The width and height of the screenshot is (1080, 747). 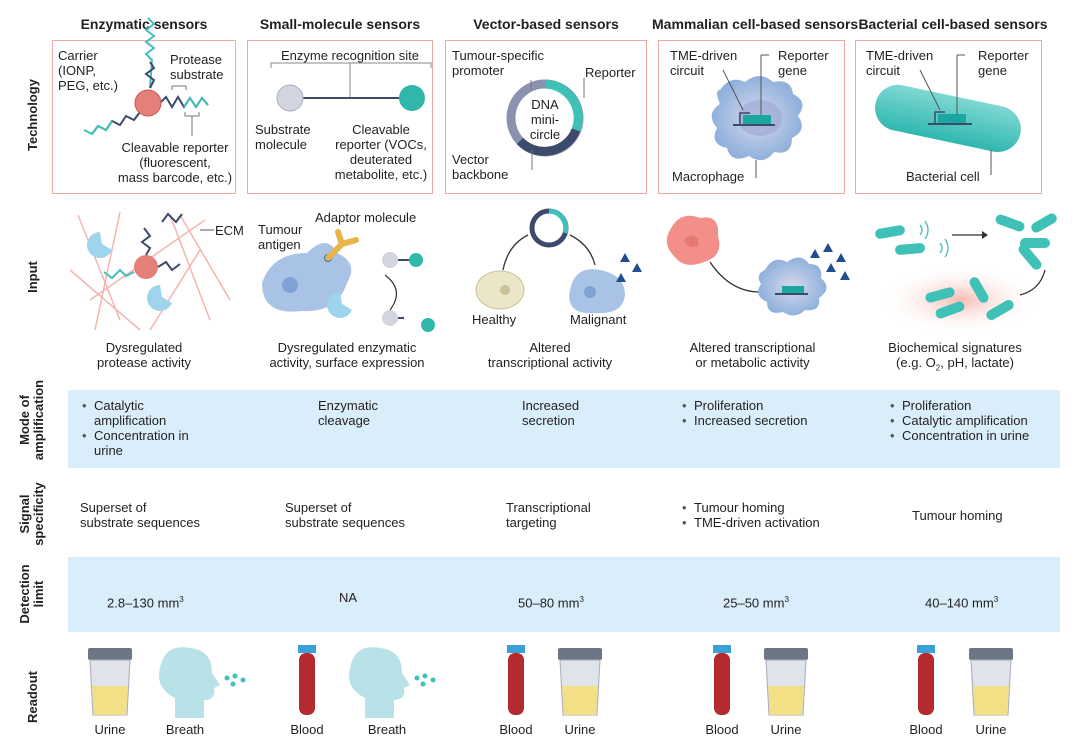 I want to click on technology-box-enzymatic, so click(x=144, y=117).